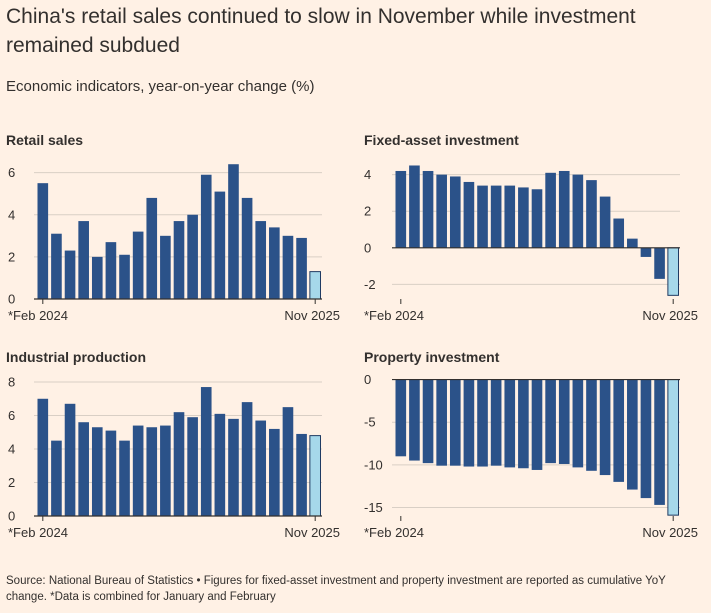 This screenshot has height=613, width=711. Describe the element at coordinates (370, 422) in the screenshot. I see `y-tick-label: -5` at that location.